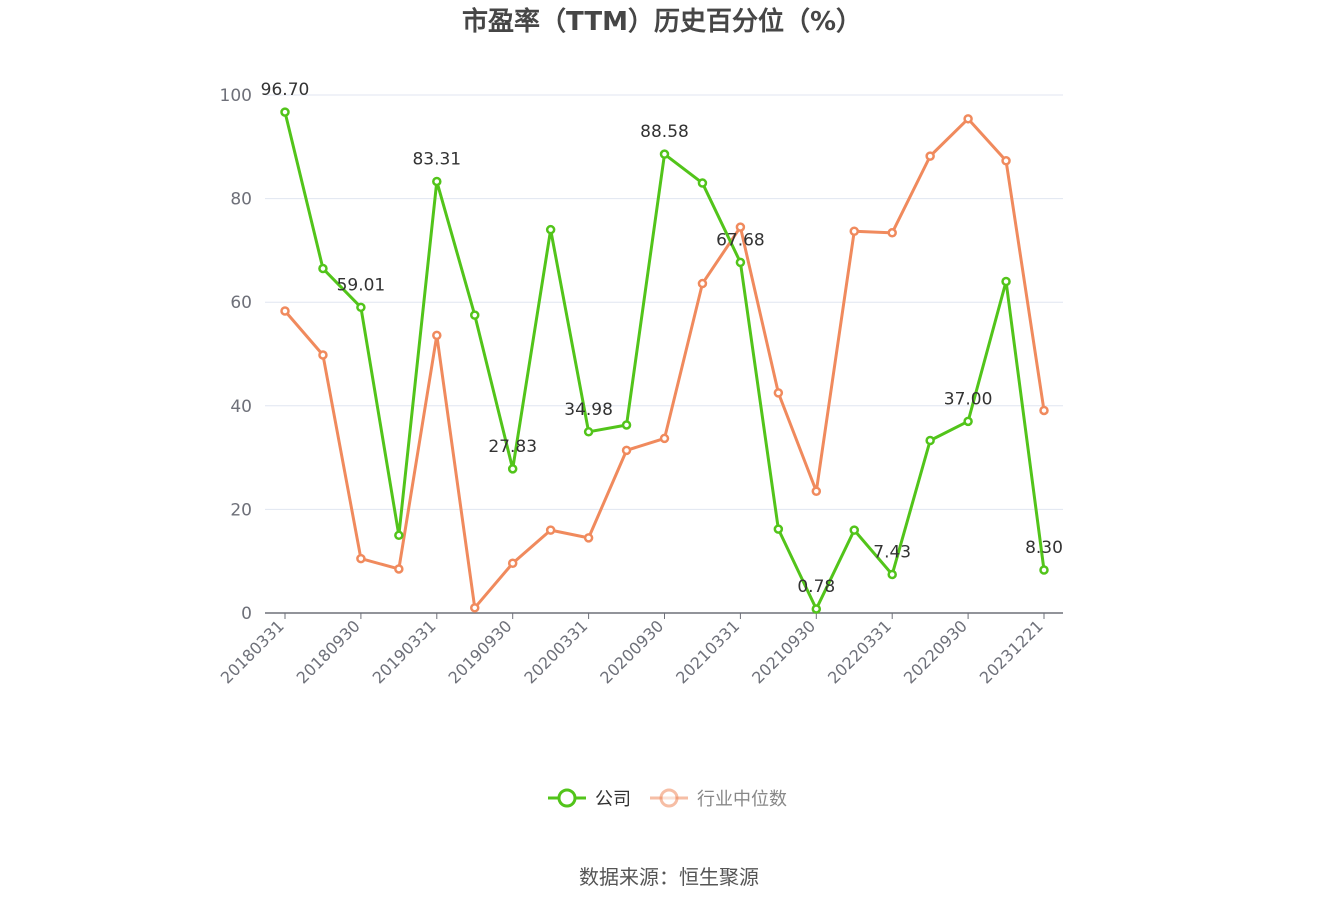 This screenshot has width=1338, height=904. I want to click on y-tick-label: 100, so click(236, 96).